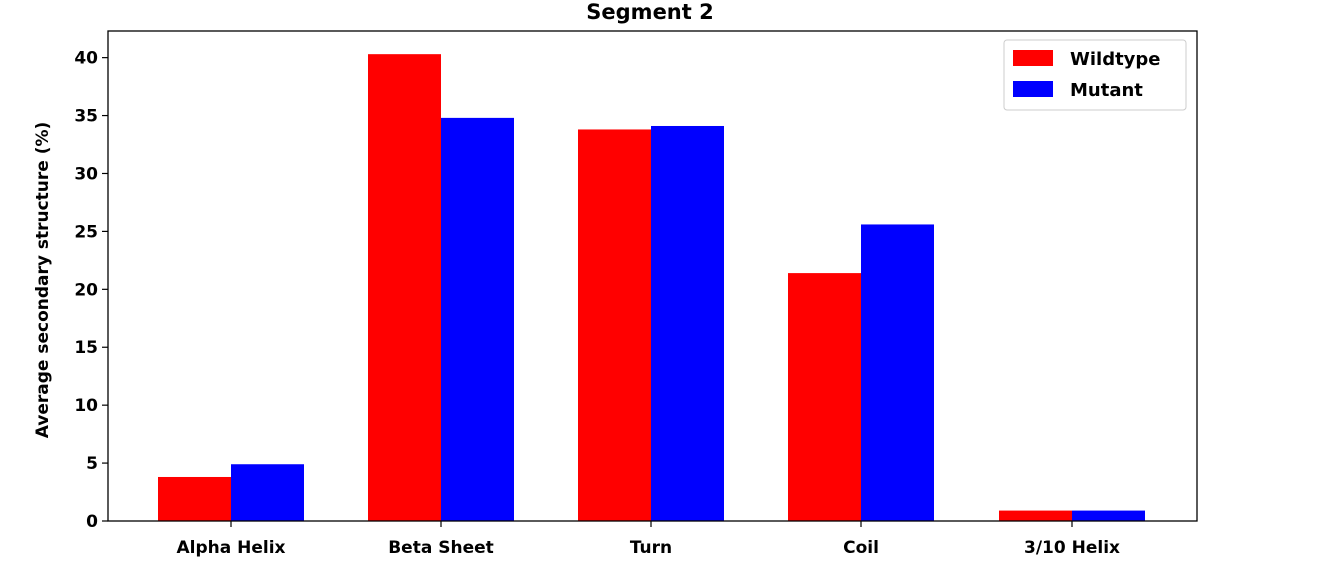 This screenshot has width=1319, height=570. I want to click on y-tick-label: 30, so click(86, 174).